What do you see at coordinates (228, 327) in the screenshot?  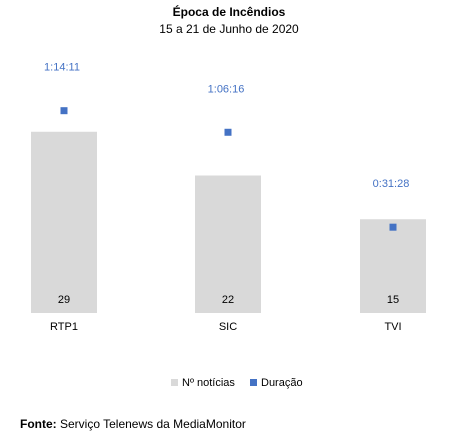 I see `category-label-sic: SIC` at bounding box center [228, 327].